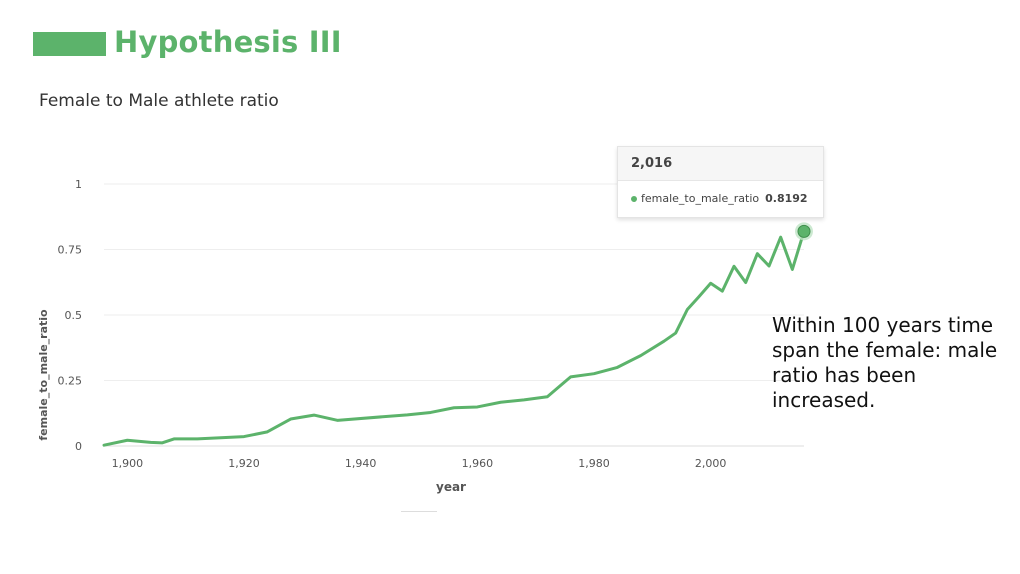 This screenshot has height=574, width=1020. I want to click on y-tick-label: 1, so click(78, 184).